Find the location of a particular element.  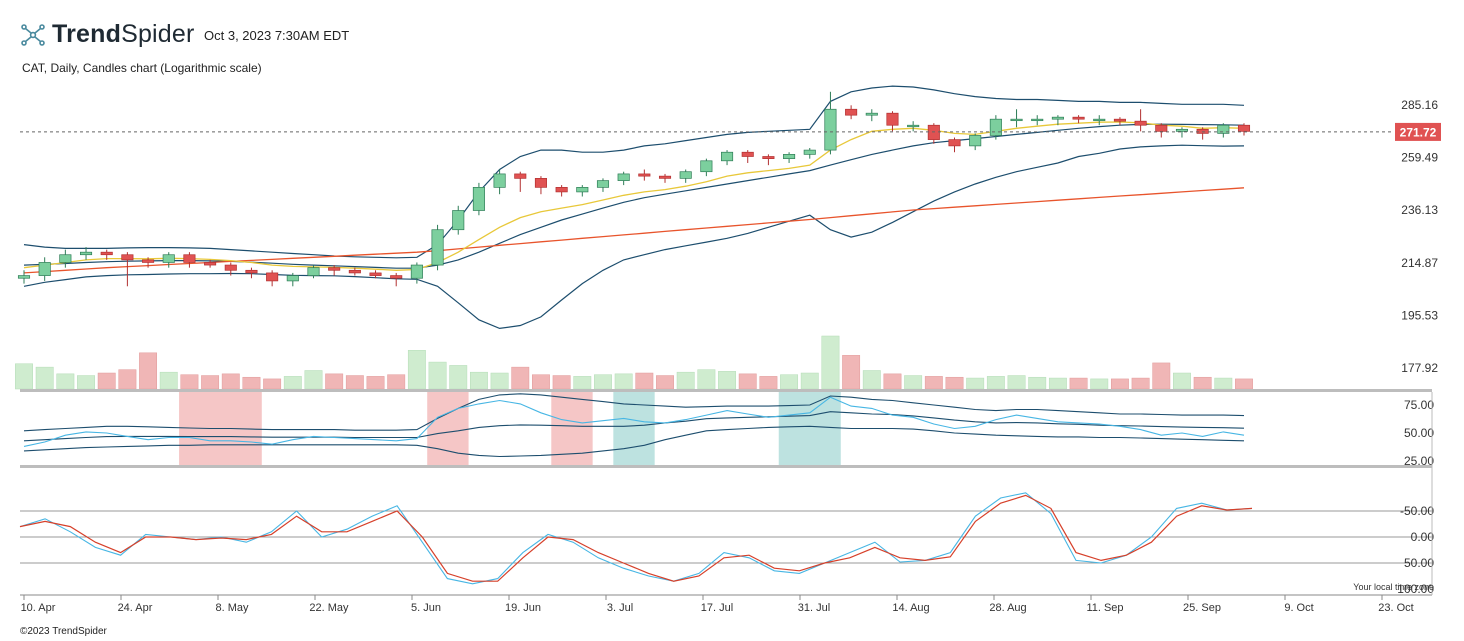

last-price-label: 271.72 is located at coordinates (1418, 132).